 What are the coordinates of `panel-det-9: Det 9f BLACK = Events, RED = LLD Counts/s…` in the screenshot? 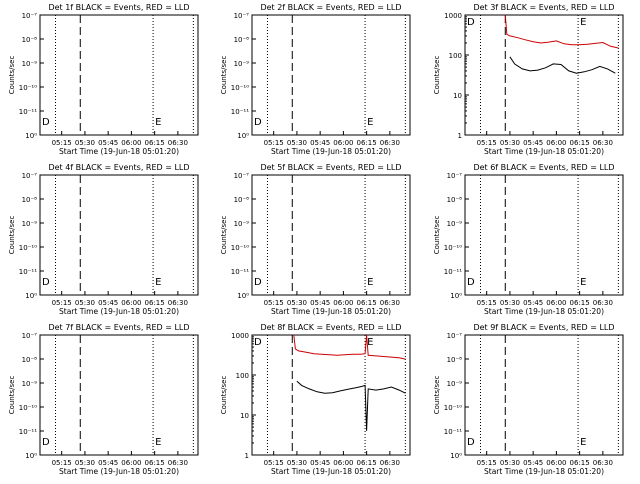 It's located at (528, 399).